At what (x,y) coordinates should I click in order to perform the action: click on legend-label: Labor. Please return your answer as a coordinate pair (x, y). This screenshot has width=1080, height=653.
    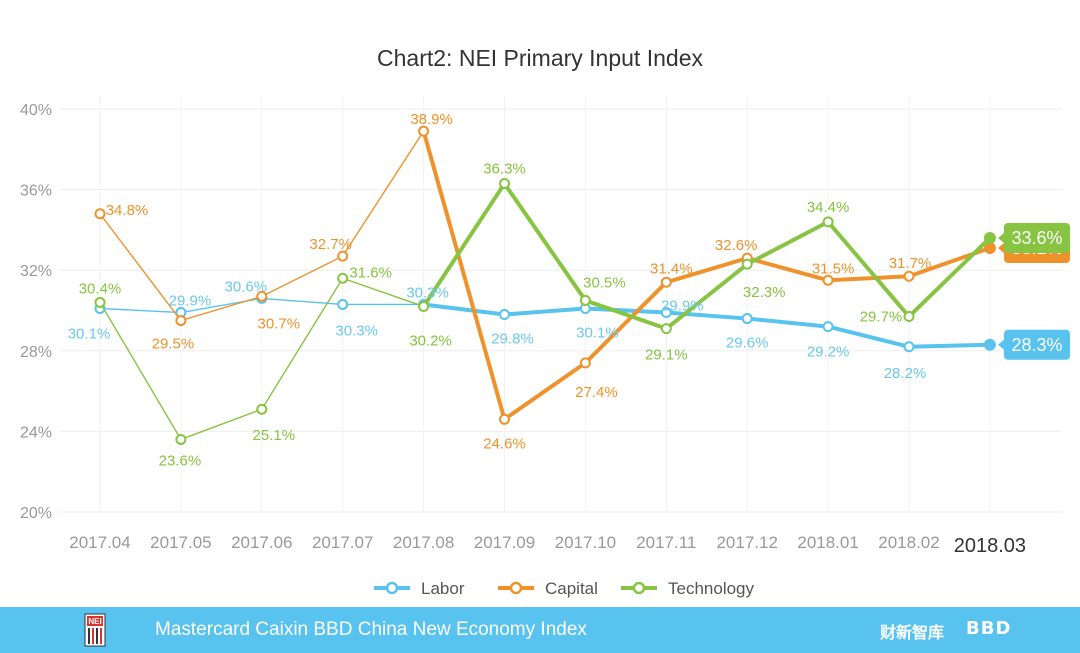
    Looking at the image, I should click on (443, 588).